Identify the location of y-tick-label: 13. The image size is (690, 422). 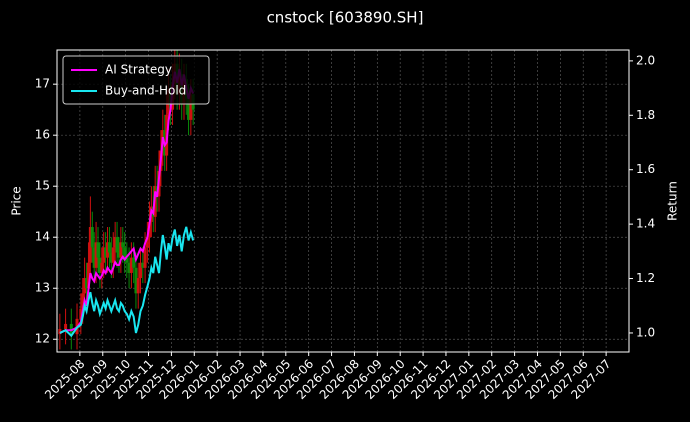
(42, 288).